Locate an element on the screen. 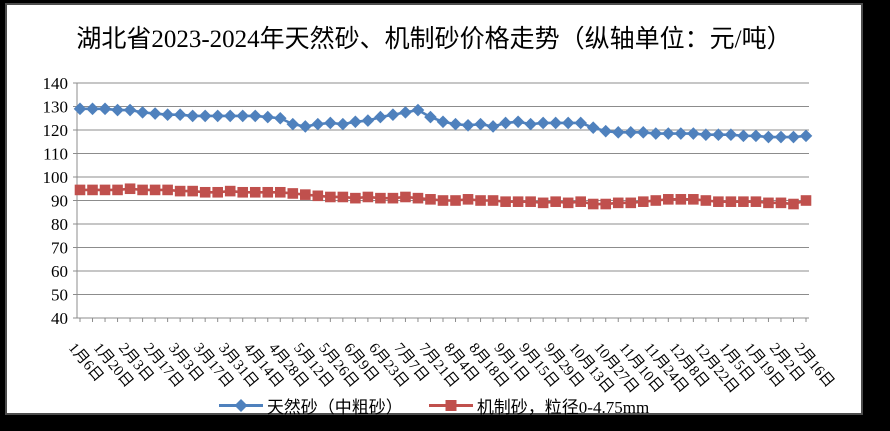  y-axis-tick-label: 60 is located at coordinates (59, 271).